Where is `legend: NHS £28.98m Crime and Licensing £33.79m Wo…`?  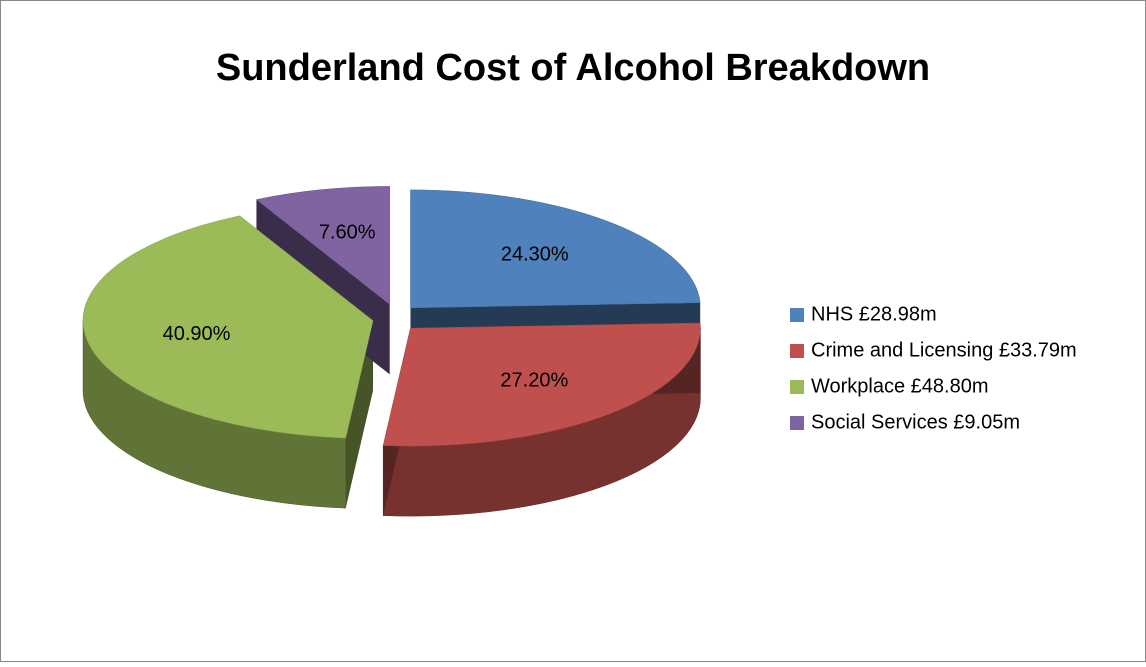
legend: NHS £28.98m Crime and Licensing £33.79m Wo… is located at coordinates (933, 368).